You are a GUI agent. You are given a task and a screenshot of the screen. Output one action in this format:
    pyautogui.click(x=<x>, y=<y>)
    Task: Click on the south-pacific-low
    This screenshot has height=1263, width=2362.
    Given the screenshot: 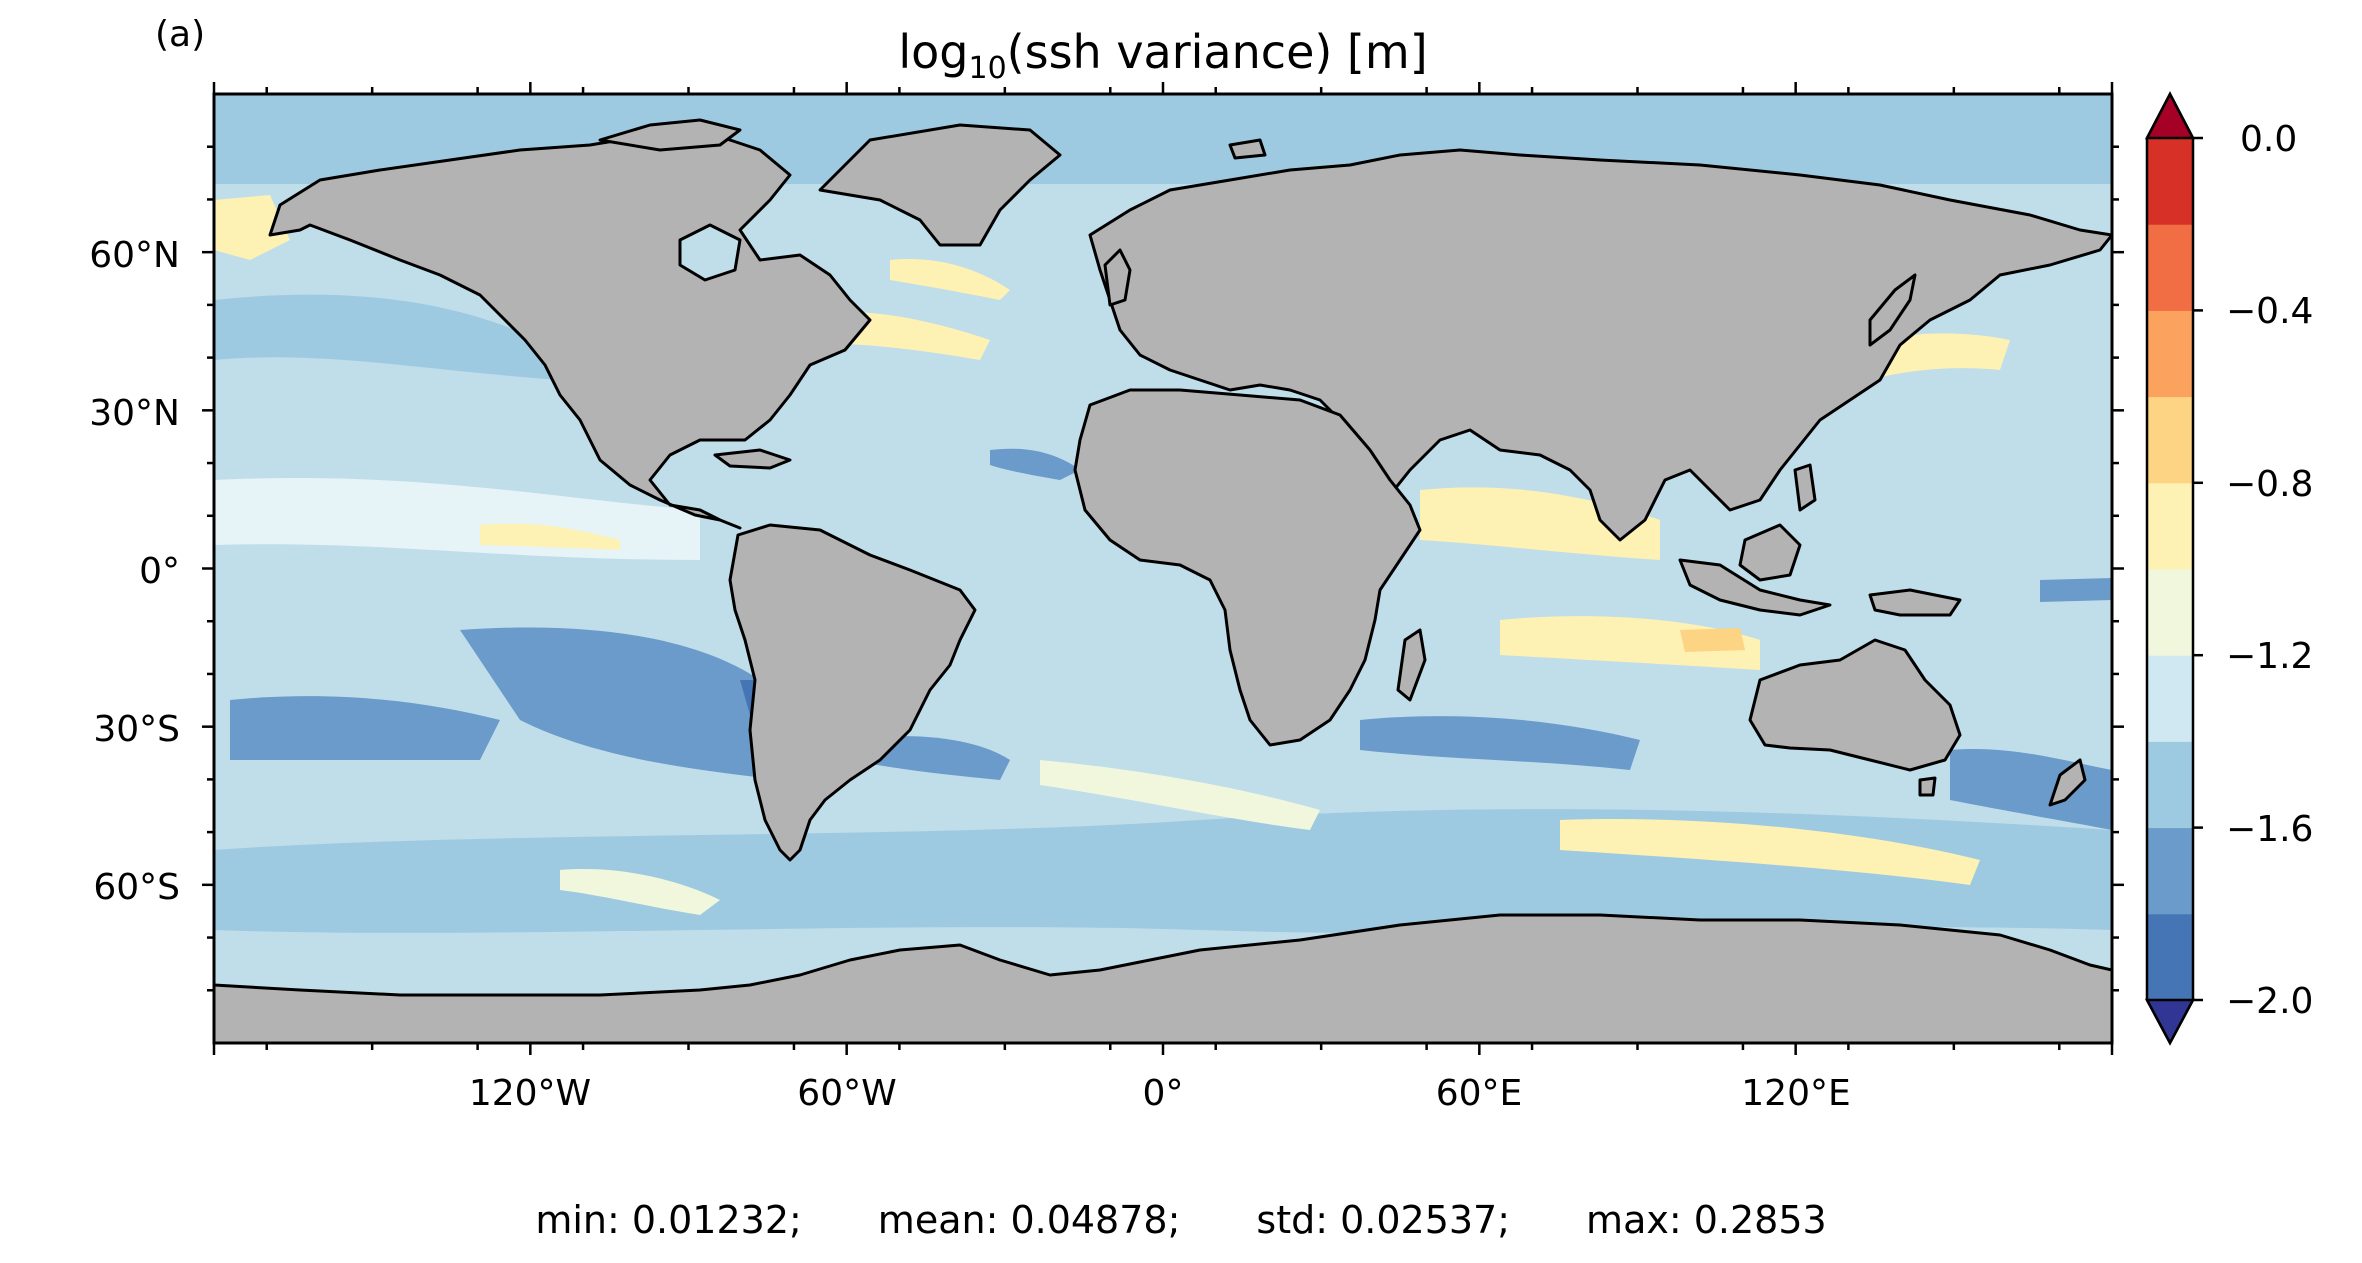 What is the action you would take?
    pyautogui.click(x=620, y=703)
    